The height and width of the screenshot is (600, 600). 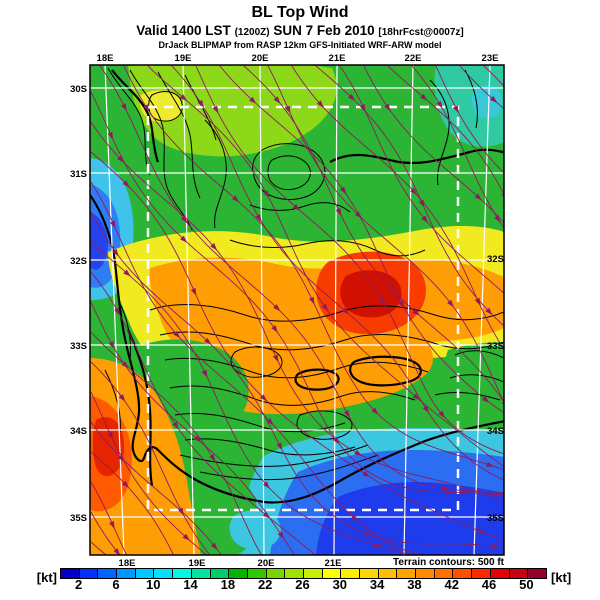 I want to click on terrain-contours-note: Terrain contours: 500 ft, so click(x=449, y=562).